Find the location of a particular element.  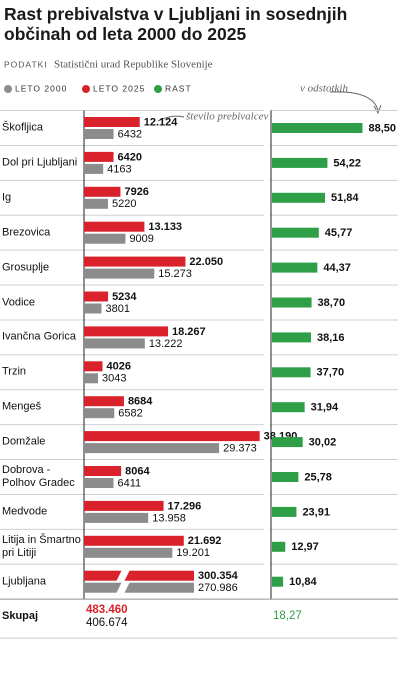

value-label: 270.986 is located at coordinates (218, 588).